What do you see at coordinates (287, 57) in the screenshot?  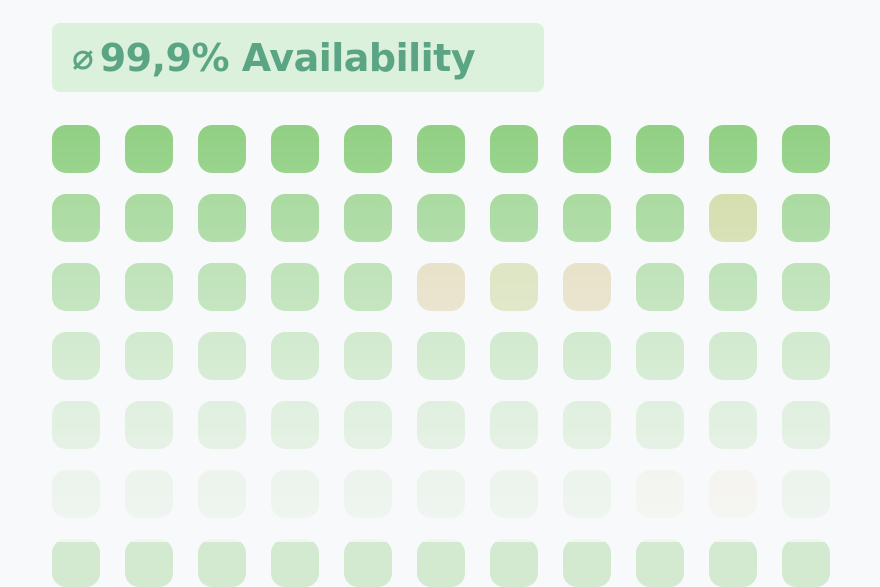 I see `availability-label: 99,9% Availability` at bounding box center [287, 57].